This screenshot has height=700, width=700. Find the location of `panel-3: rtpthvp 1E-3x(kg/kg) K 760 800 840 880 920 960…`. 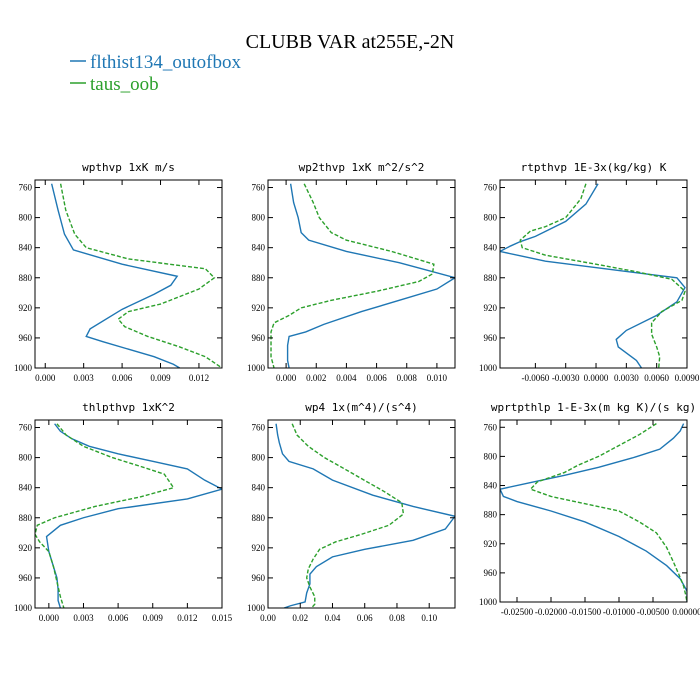

panel-3: rtpthvp 1E-3x(kg/kg) K 760 800 840 880 920 960… is located at coordinates (589, 272).